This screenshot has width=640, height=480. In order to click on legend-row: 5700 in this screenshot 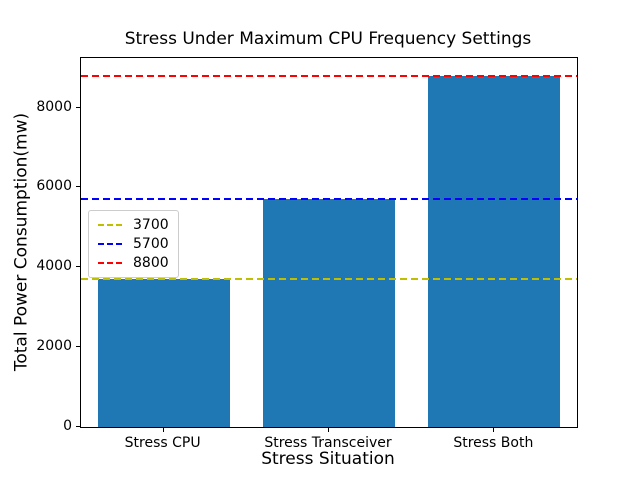, I will do `click(133, 244)`.